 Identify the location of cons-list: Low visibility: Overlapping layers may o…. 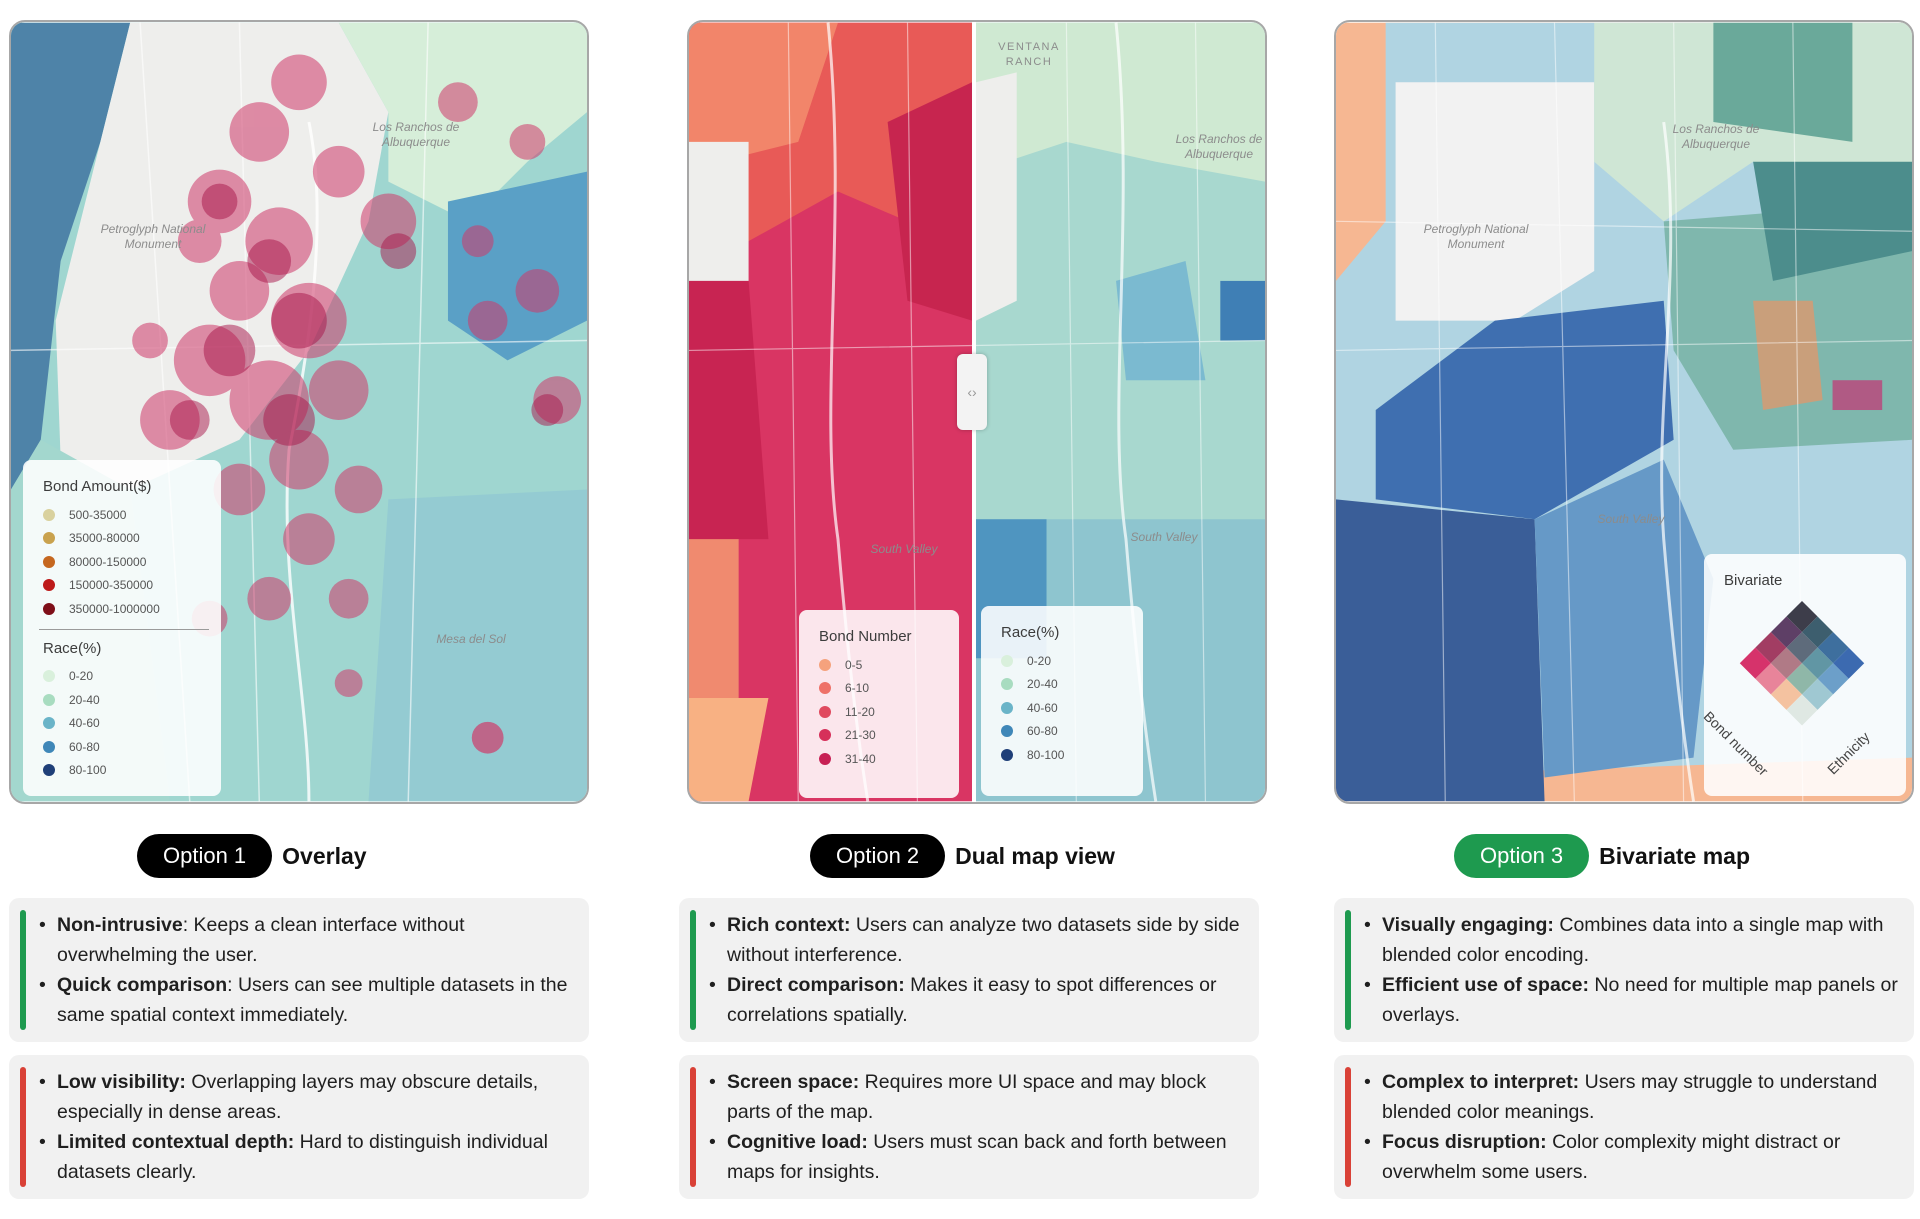
(307, 1127).